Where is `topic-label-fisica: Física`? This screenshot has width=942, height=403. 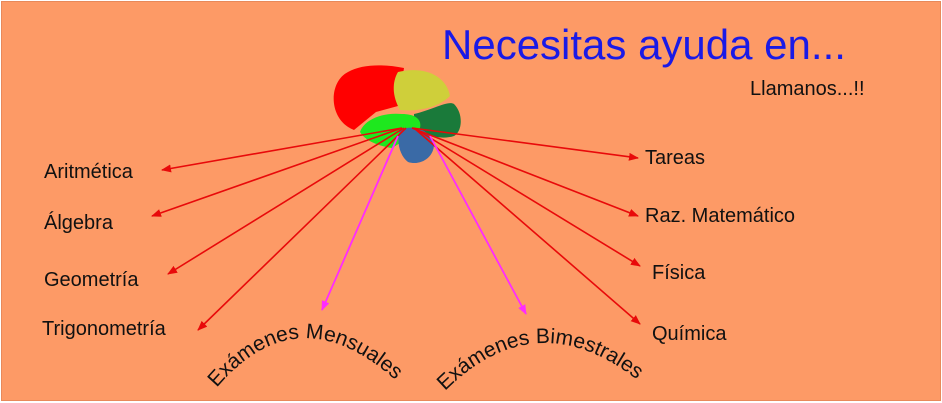 topic-label-fisica: Física is located at coordinates (679, 273).